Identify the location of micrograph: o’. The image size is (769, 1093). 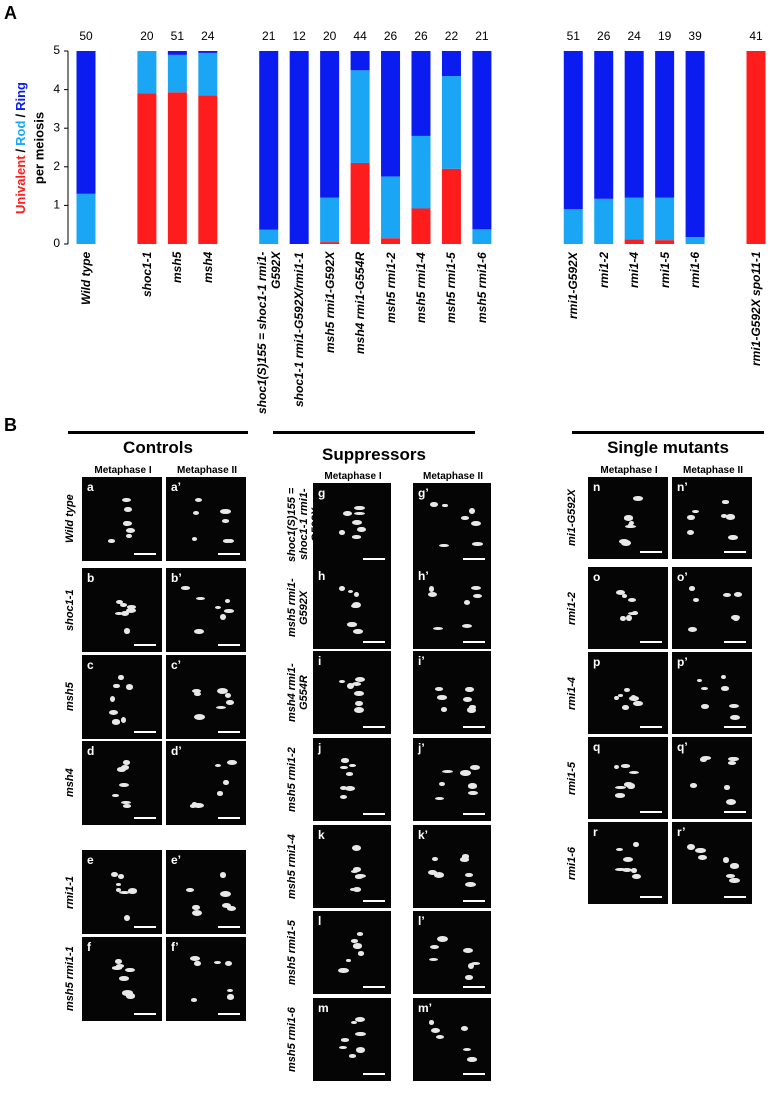
(712, 608).